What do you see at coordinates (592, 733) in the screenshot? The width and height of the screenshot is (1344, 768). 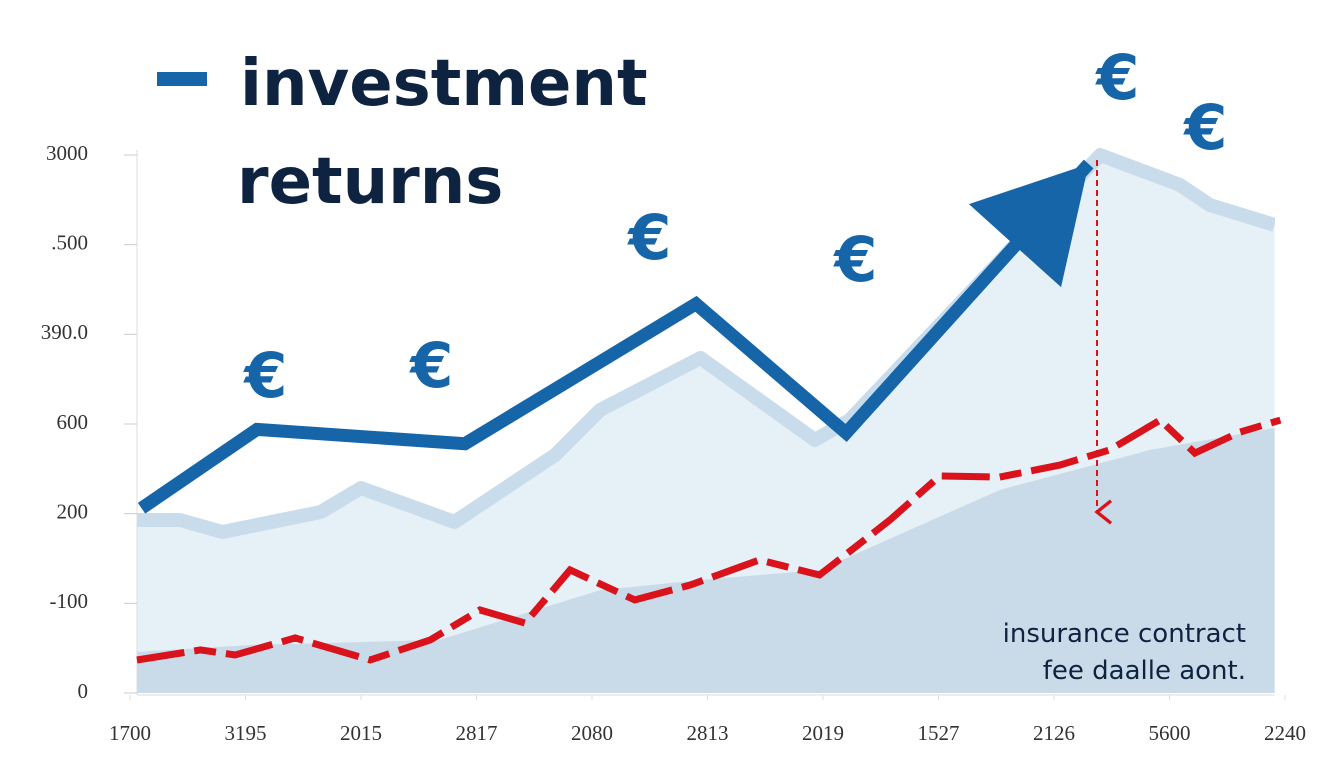 I see `x-tick-label: 2080` at bounding box center [592, 733].